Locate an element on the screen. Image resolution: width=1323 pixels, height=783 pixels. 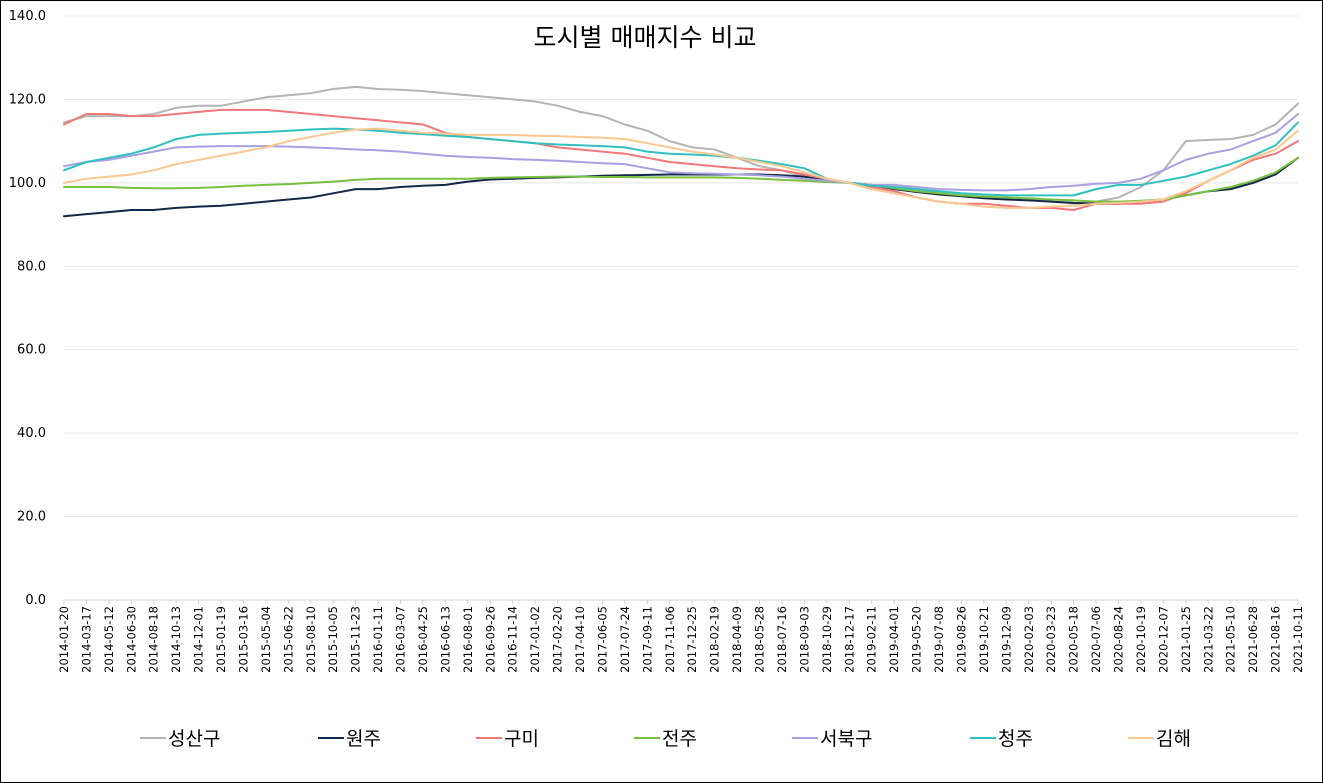
series-line-원주 is located at coordinates (681, 187).